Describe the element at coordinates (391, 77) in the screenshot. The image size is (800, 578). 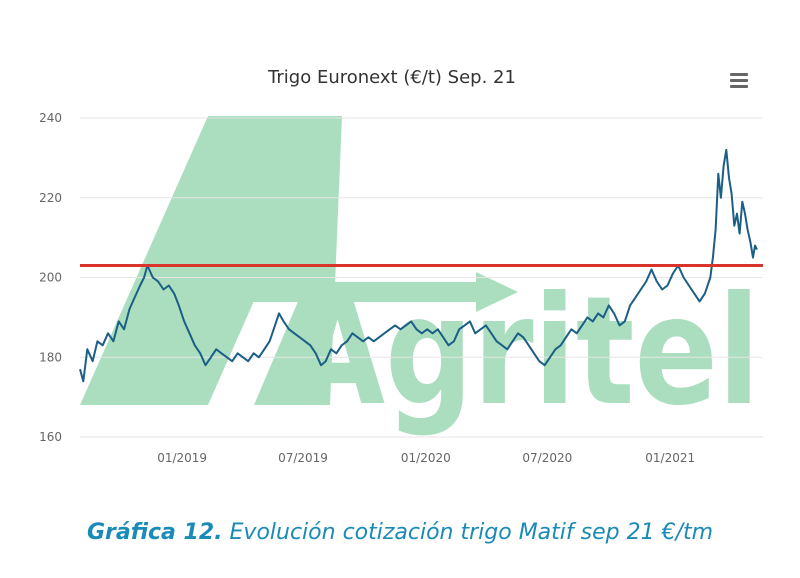
I see `chart-title: Trigo Euronext (€/t) Sep. 21` at that location.